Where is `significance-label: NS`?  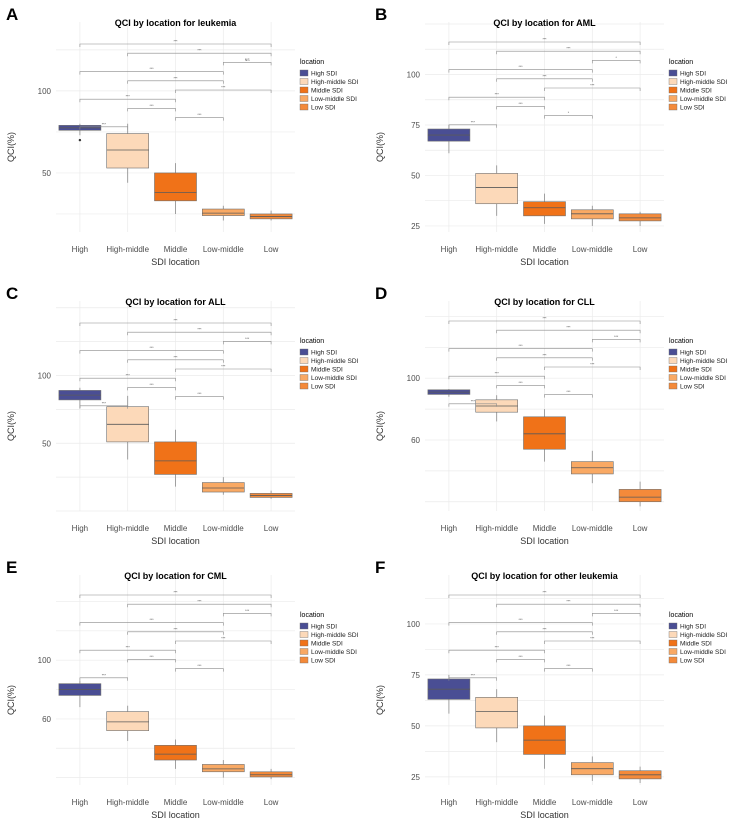 significance-label: NS is located at coordinates (248, 60).